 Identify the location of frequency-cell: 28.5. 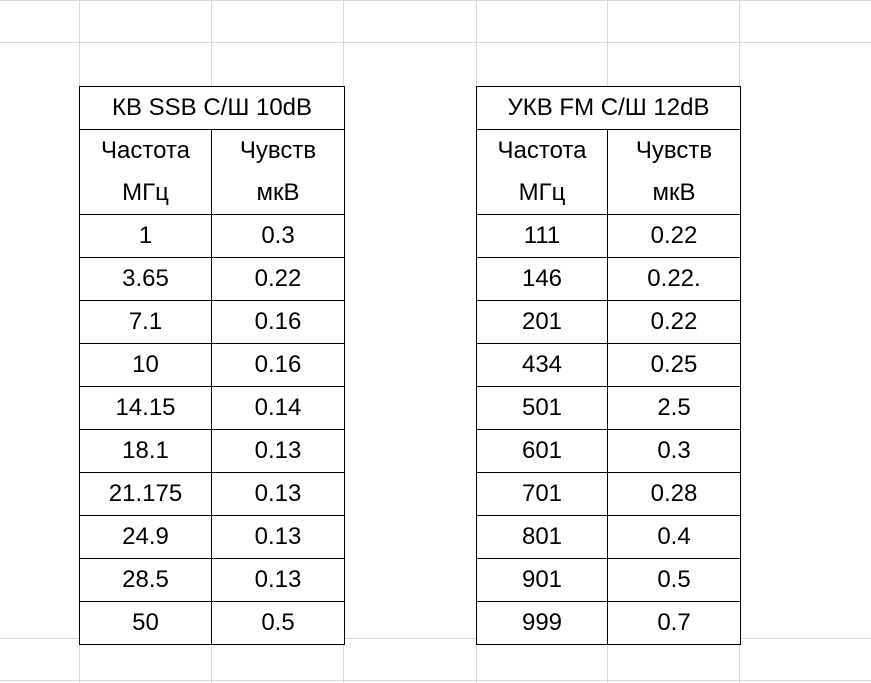
(145, 580).